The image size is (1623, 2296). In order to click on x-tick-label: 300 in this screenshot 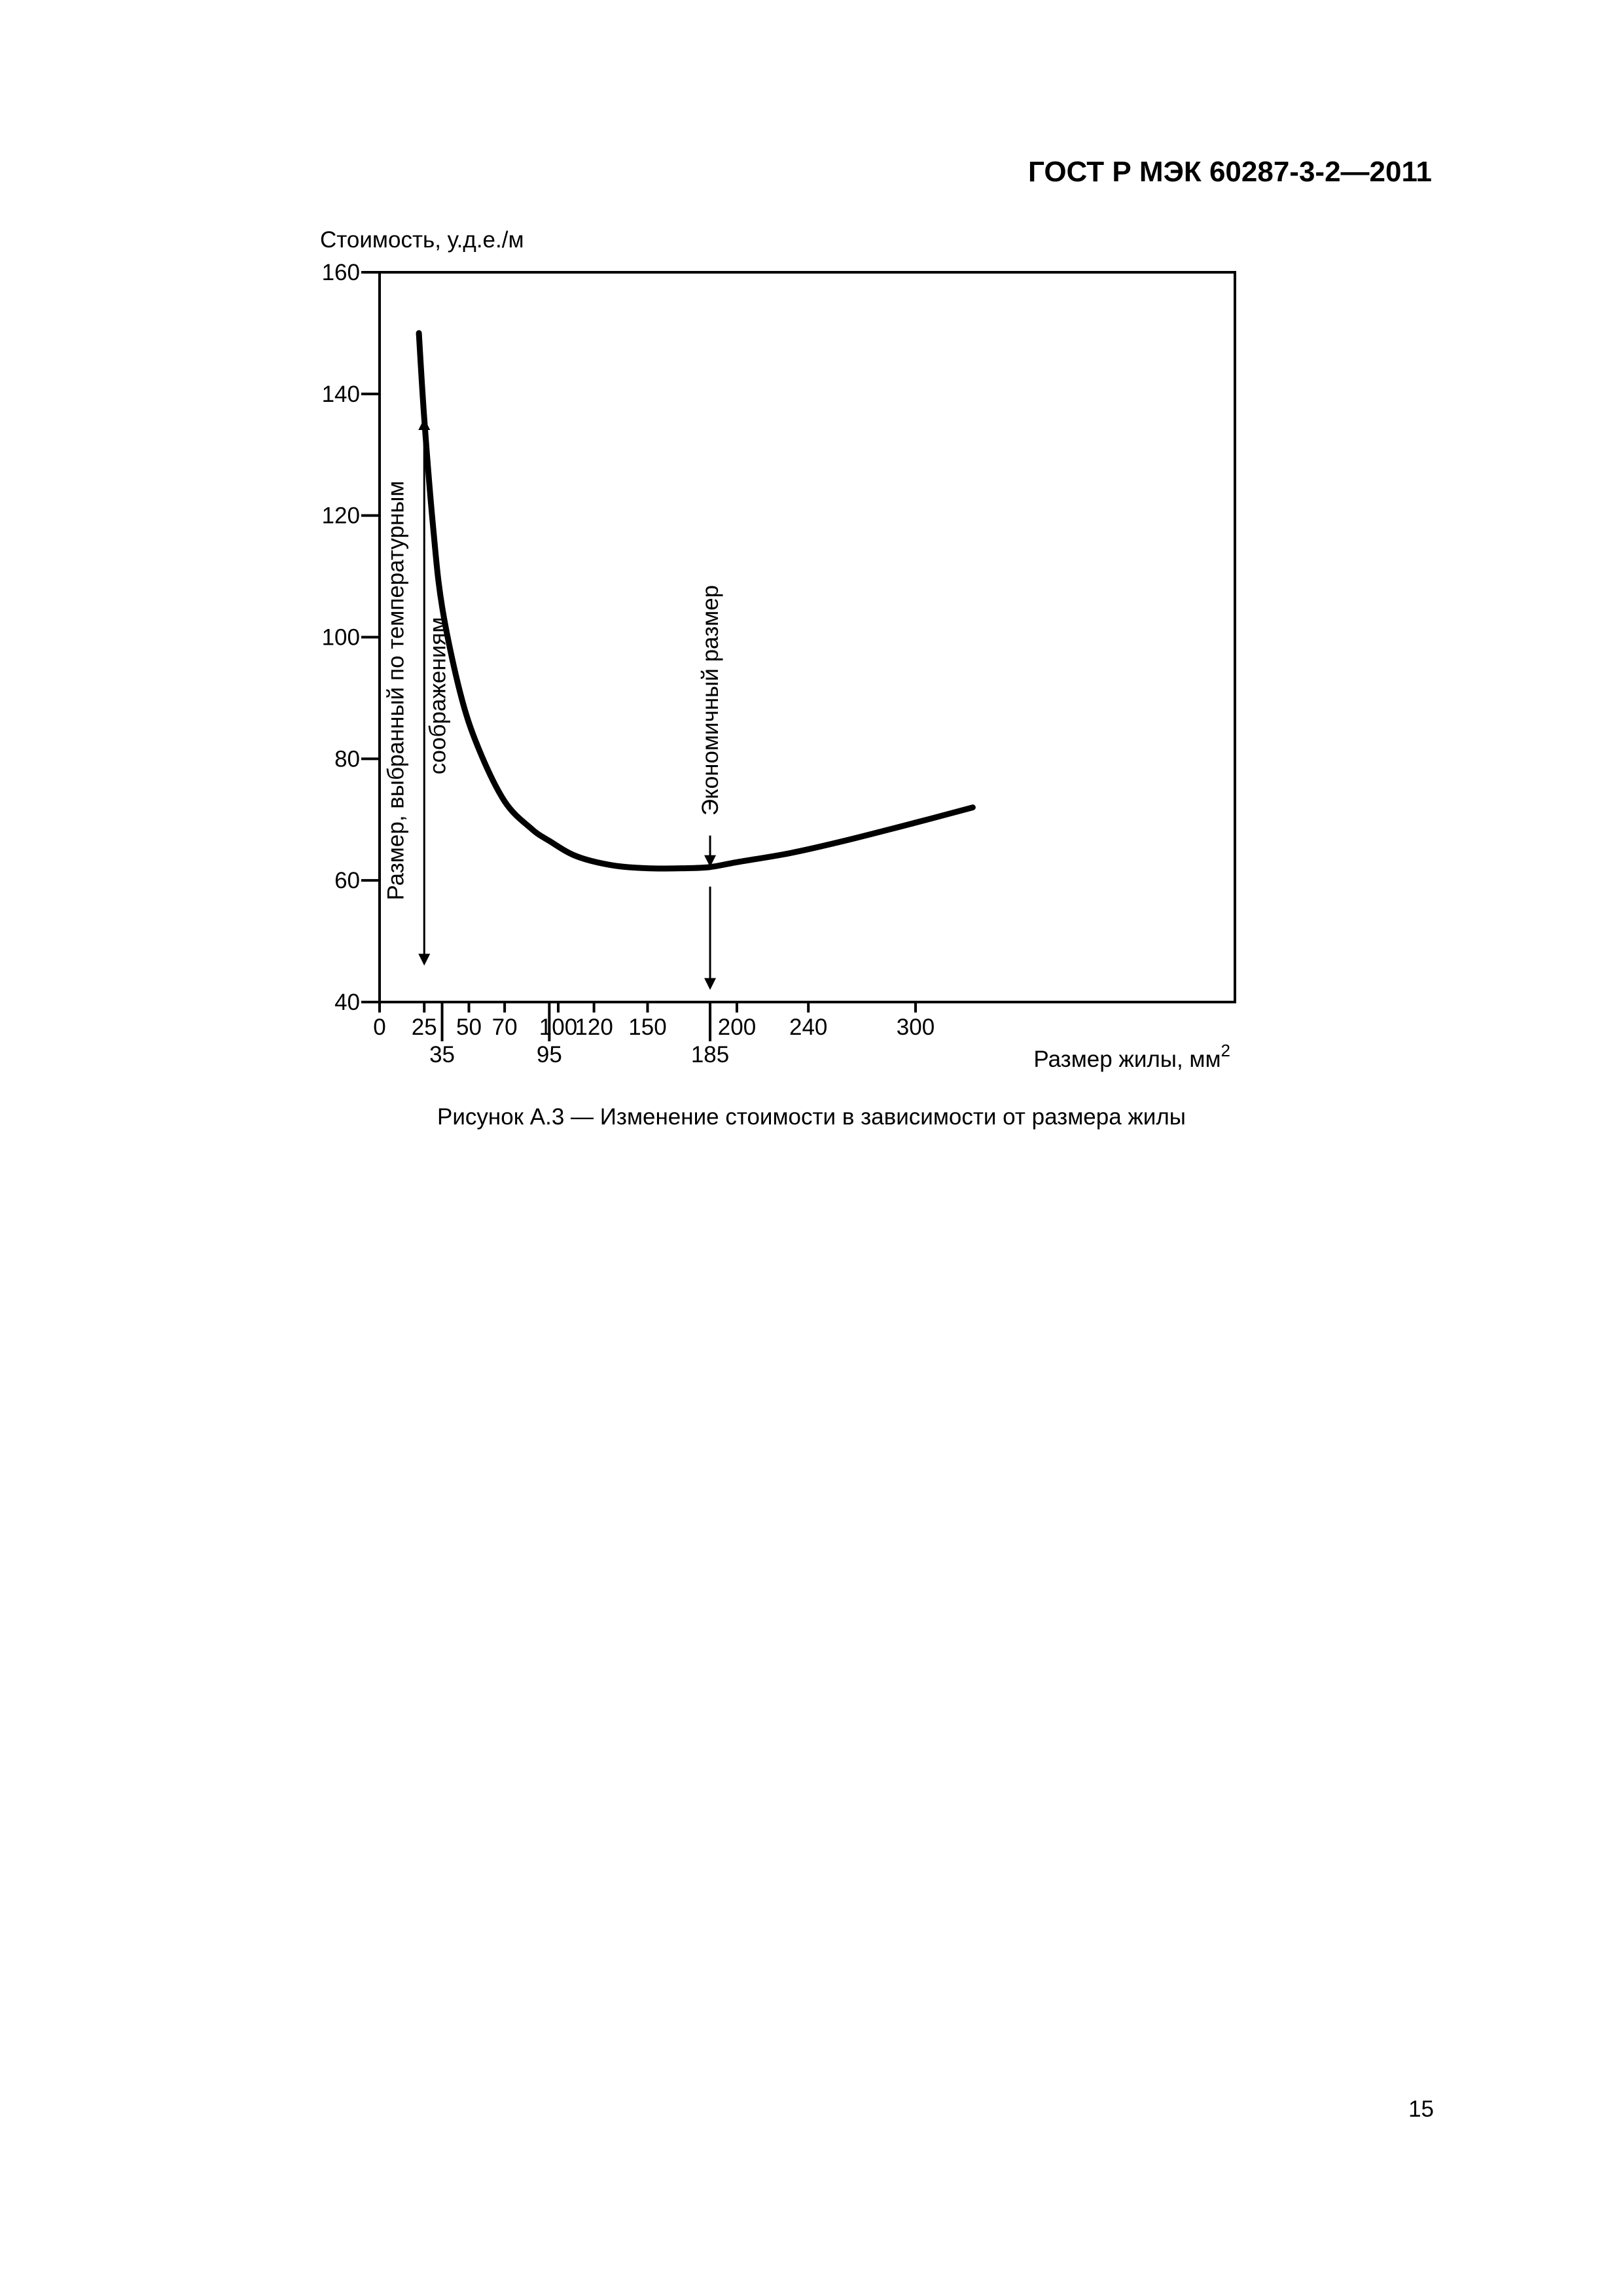, I will do `click(916, 1027)`.